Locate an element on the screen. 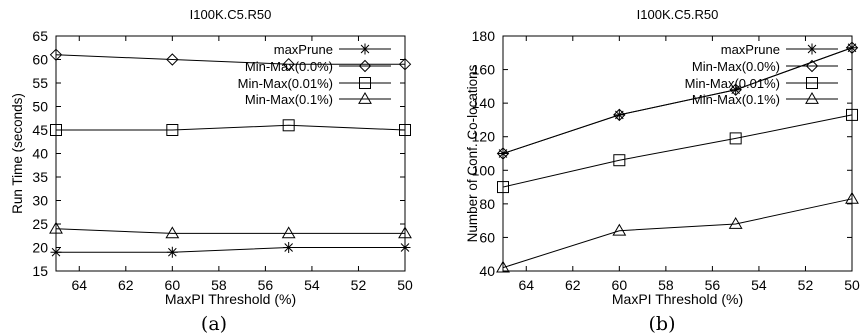 The width and height of the screenshot is (864, 335). y-tick-label: 45 is located at coordinates (40, 130).